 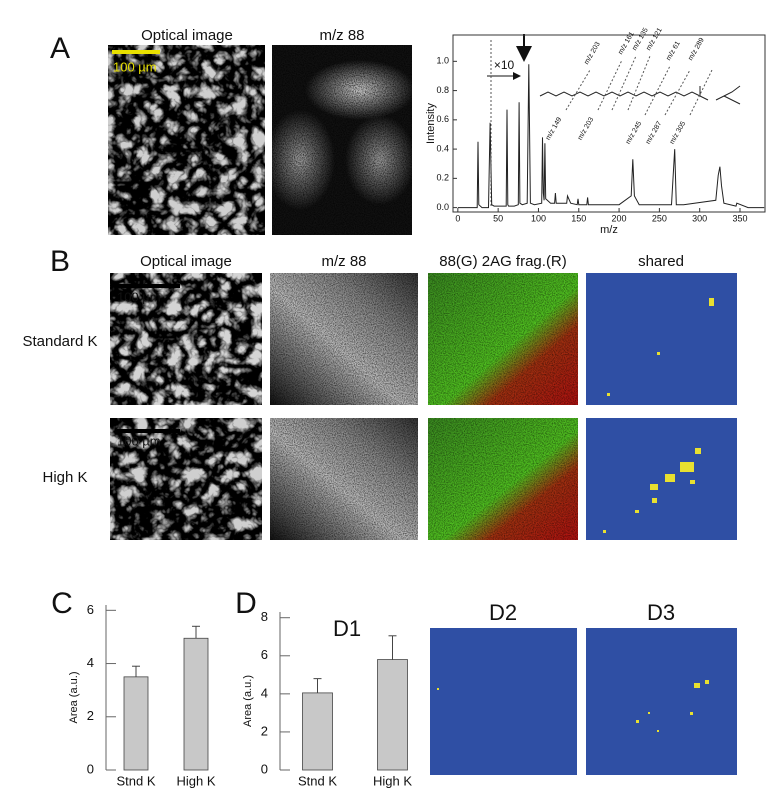 I want to click on y-tick-label: 0.6, so click(x=442, y=119).